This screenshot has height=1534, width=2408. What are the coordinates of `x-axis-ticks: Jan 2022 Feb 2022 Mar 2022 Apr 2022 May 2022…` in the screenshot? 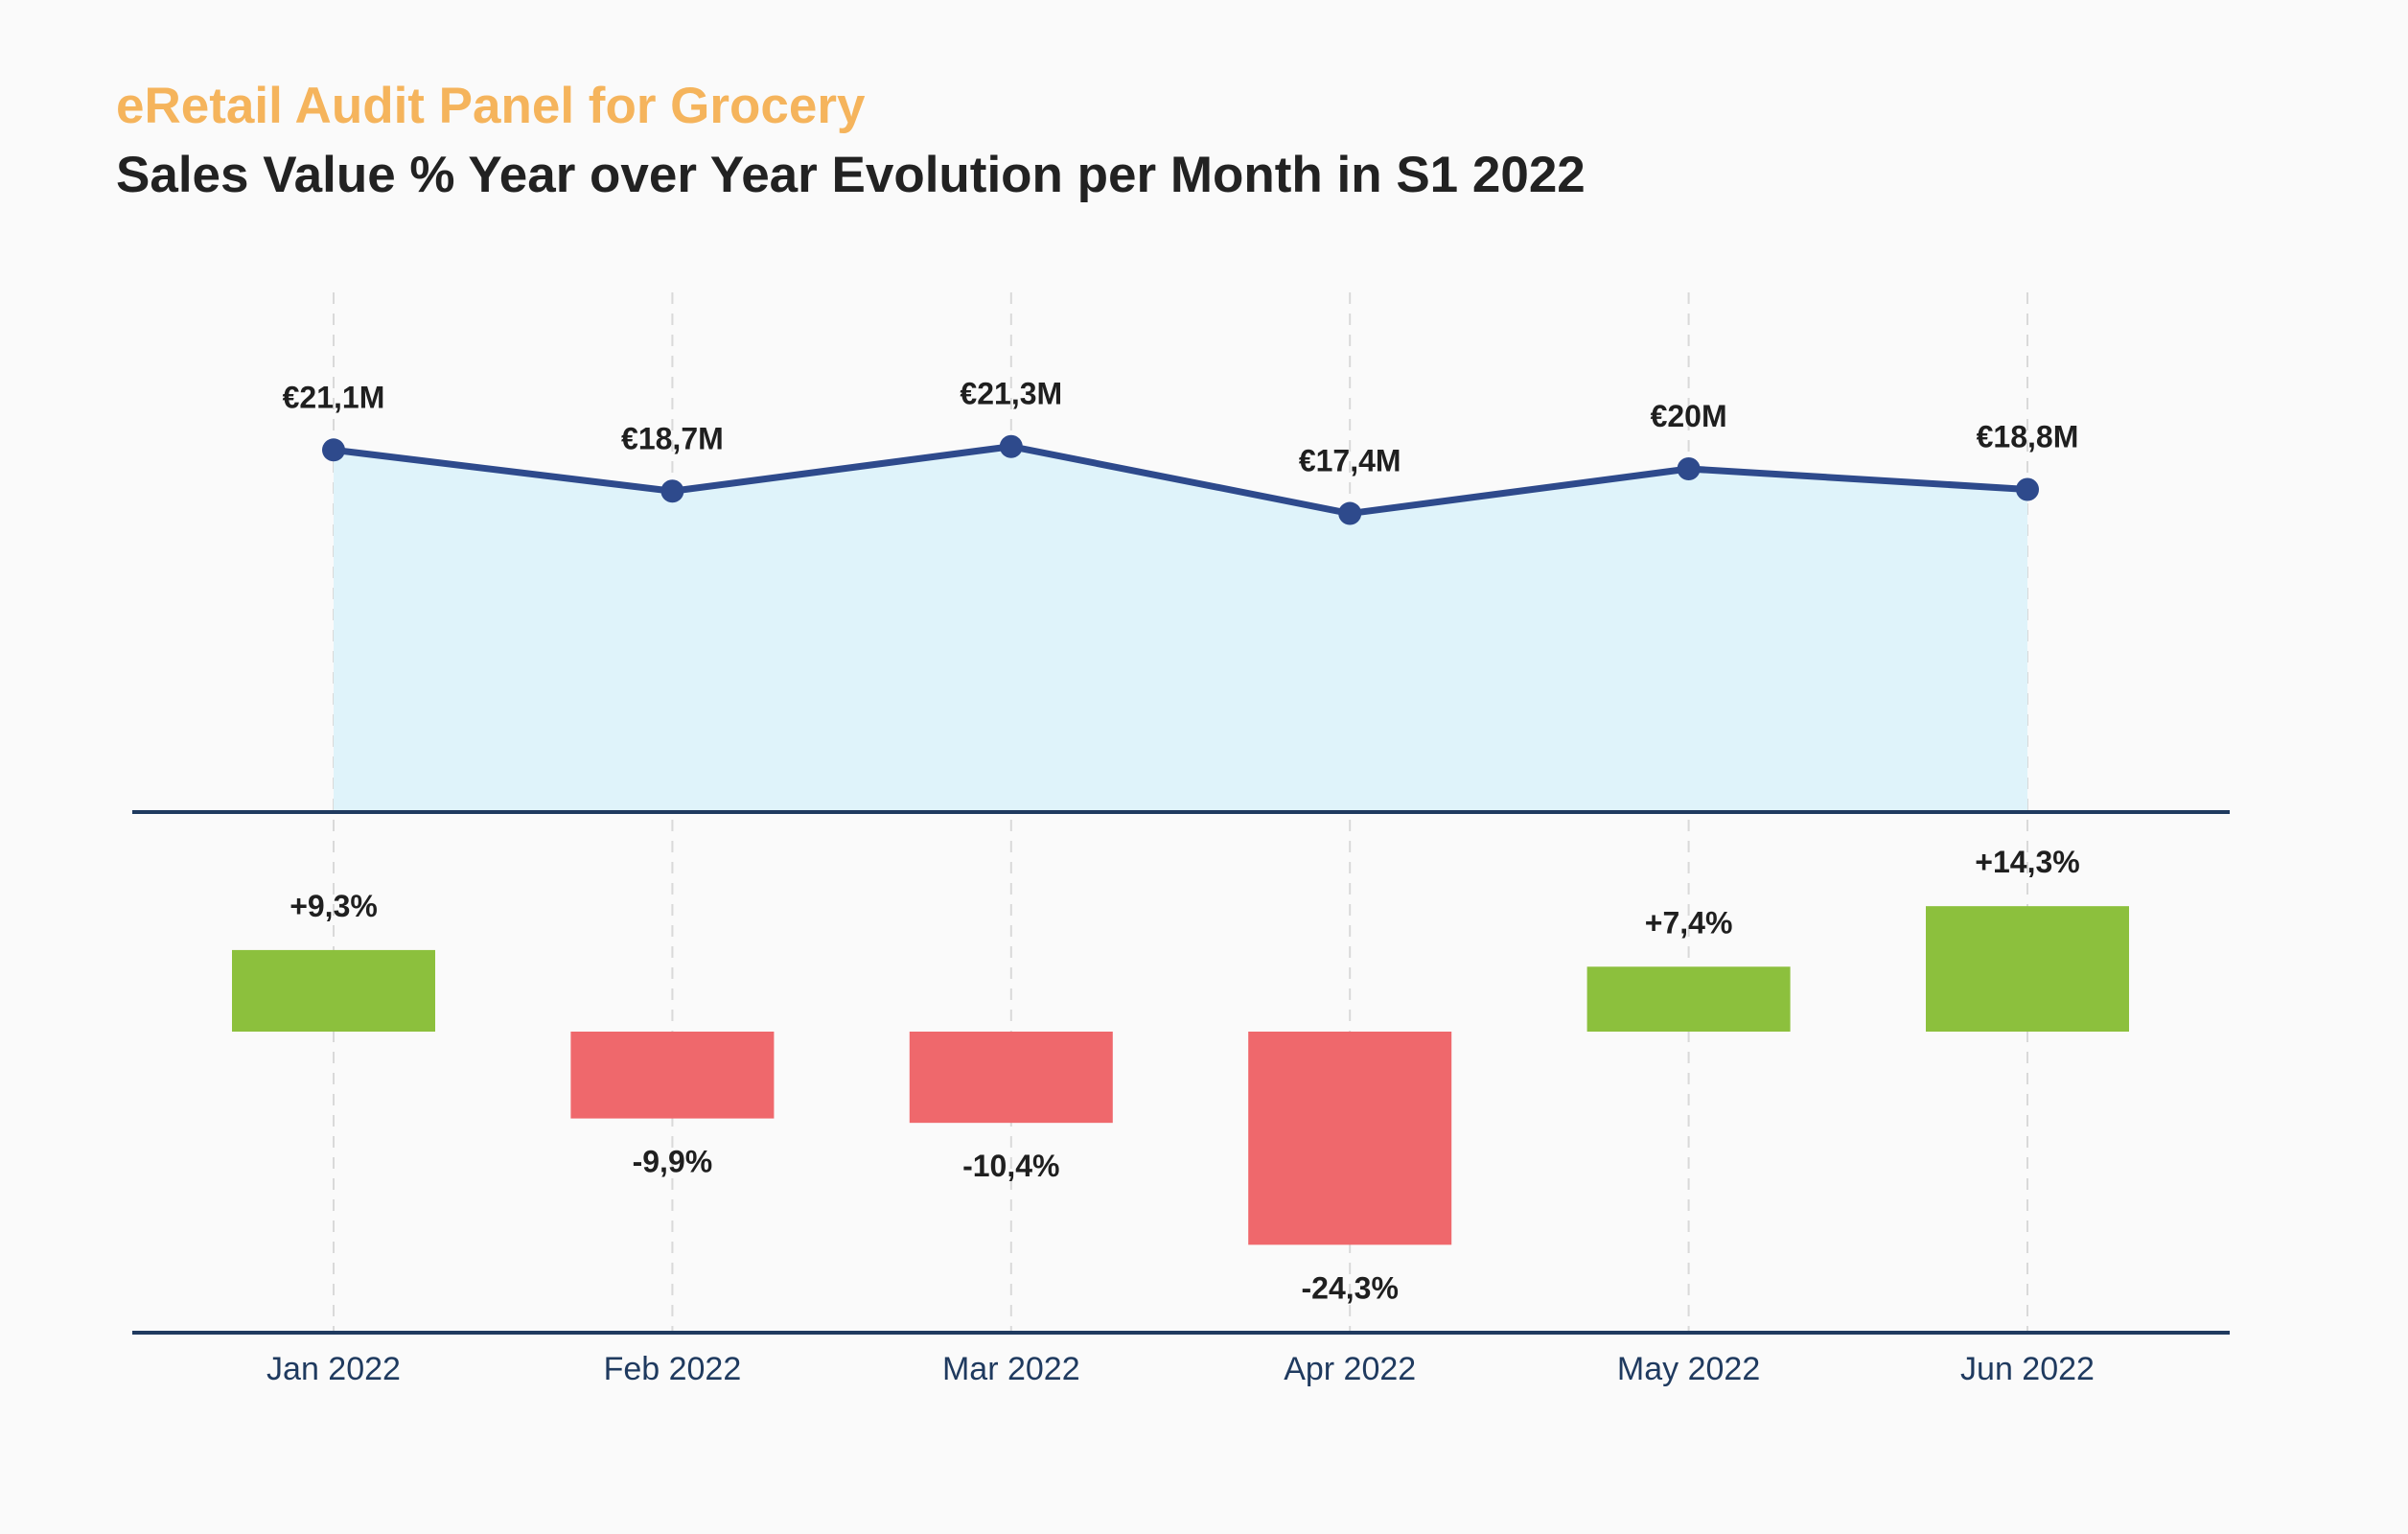 It's located at (1180, 1369).